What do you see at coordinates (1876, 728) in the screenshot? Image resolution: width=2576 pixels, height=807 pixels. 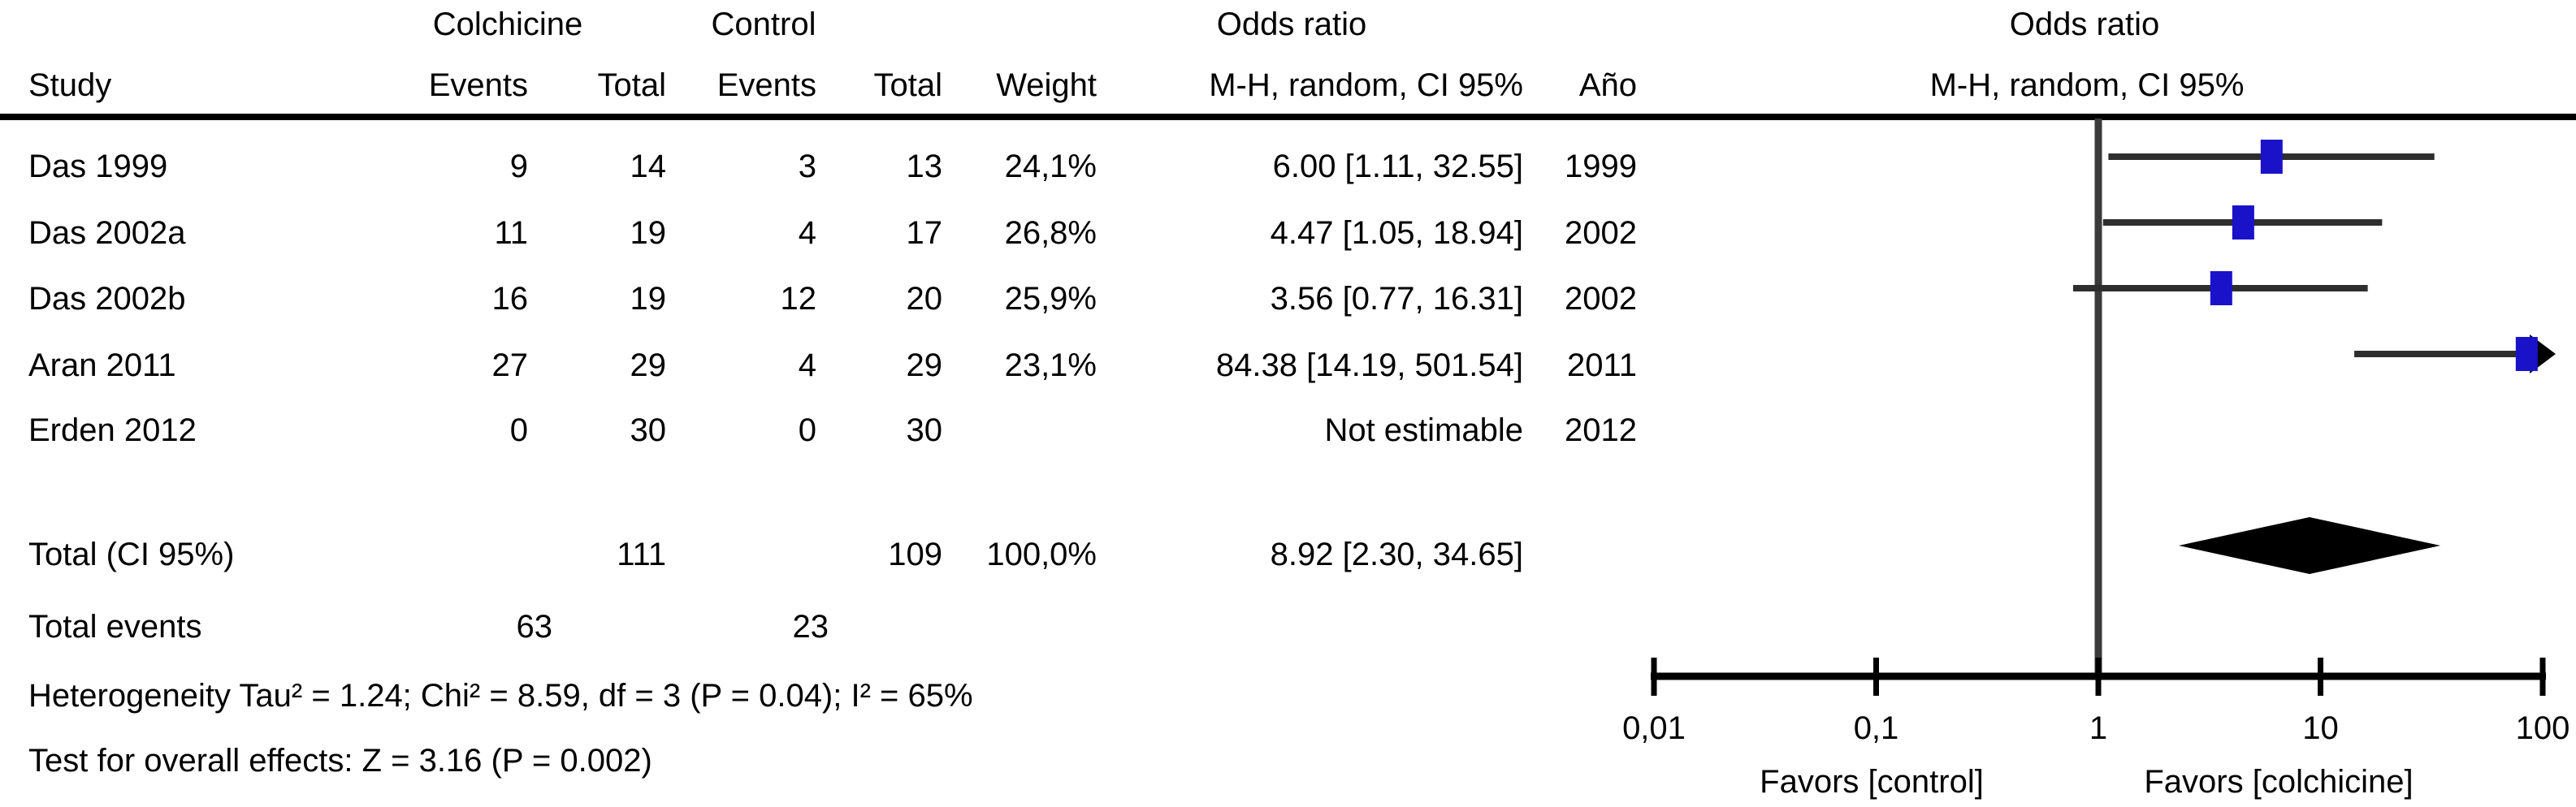 I see `axis-tick-label: 0,1` at bounding box center [1876, 728].